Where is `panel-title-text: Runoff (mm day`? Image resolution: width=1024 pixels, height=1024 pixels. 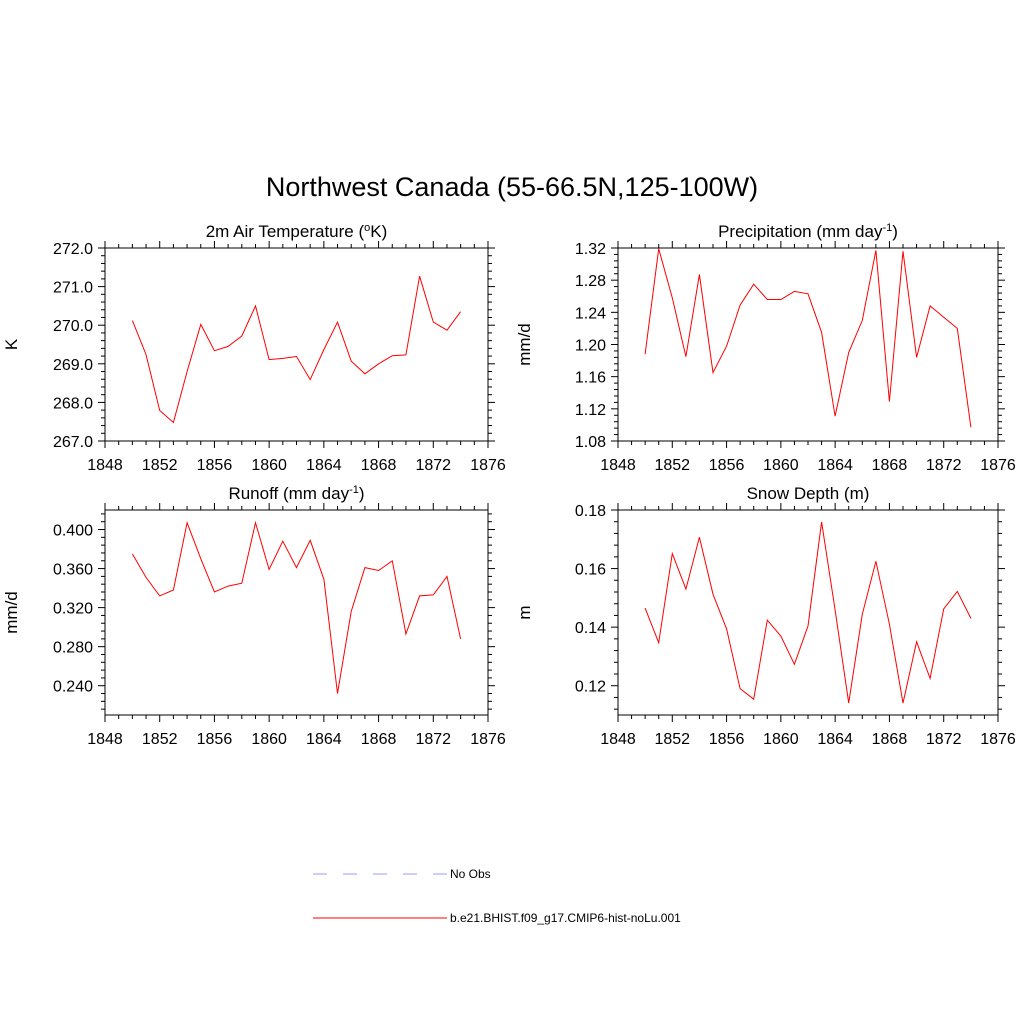 panel-title-text: Runoff (mm day is located at coordinates (288, 493).